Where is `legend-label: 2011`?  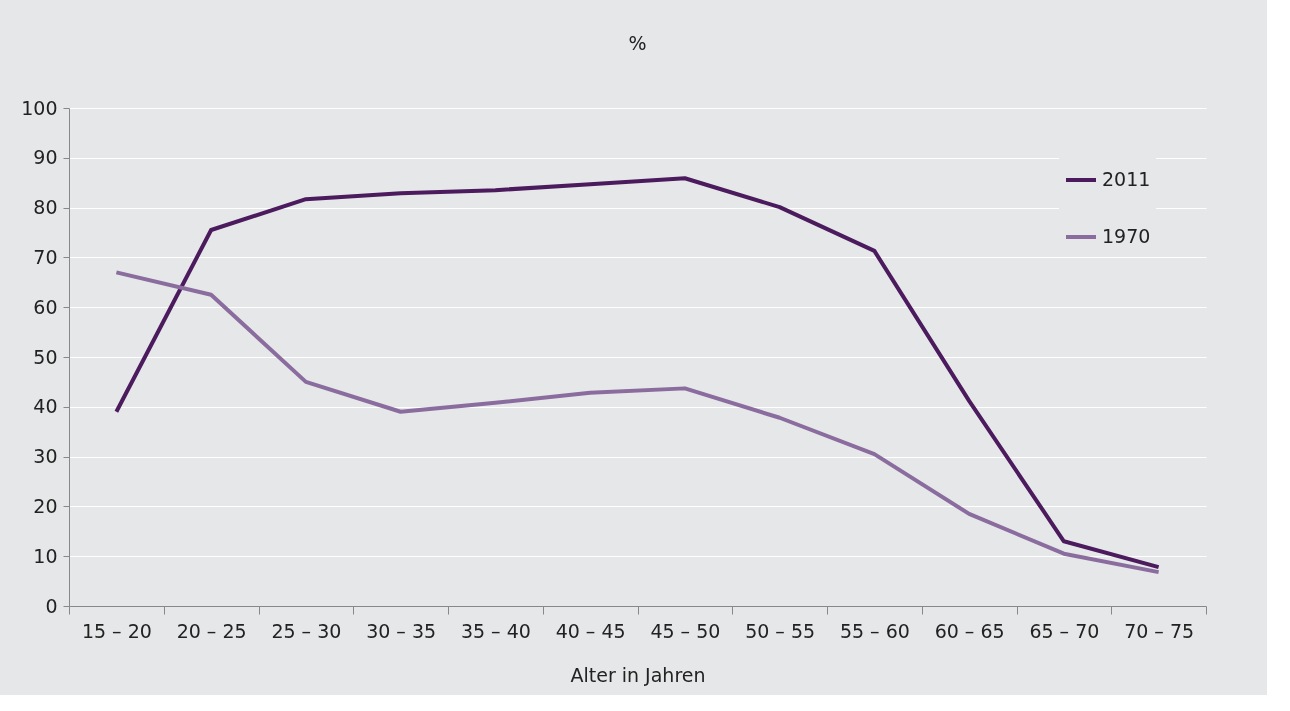
legend-label: 2011 is located at coordinates (1126, 179).